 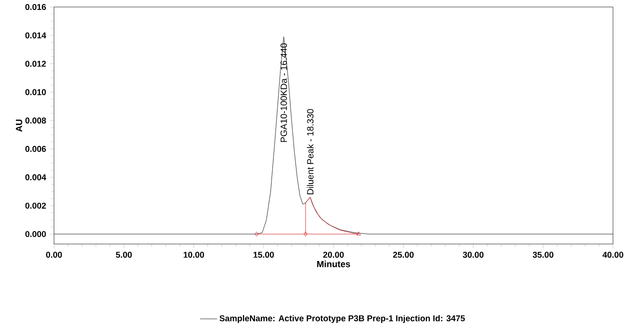 I want to click on x-tick-label: 5.00, so click(x=124, y=255).